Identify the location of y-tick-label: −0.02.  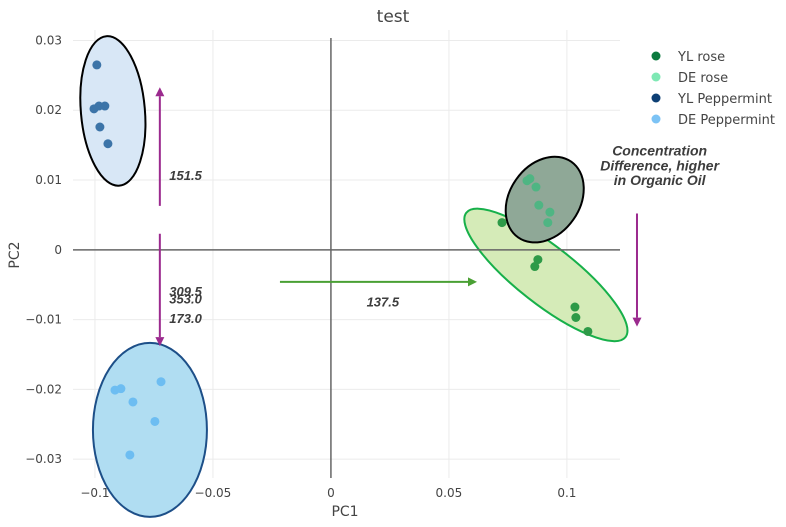
(43, 389).